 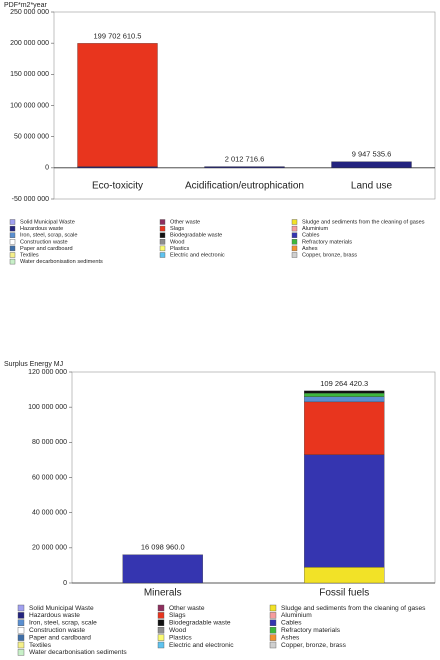 What do you see at coordinates (49, 513) in the screenshot?
I see `y-tick-label: 40 000 000` at bounding box center [49, 513].